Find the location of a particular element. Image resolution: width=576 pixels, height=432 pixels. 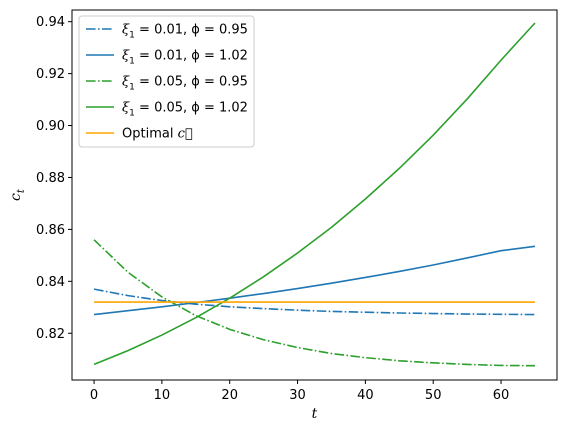

x-axis-label: t is located at coordinates (315, 414).